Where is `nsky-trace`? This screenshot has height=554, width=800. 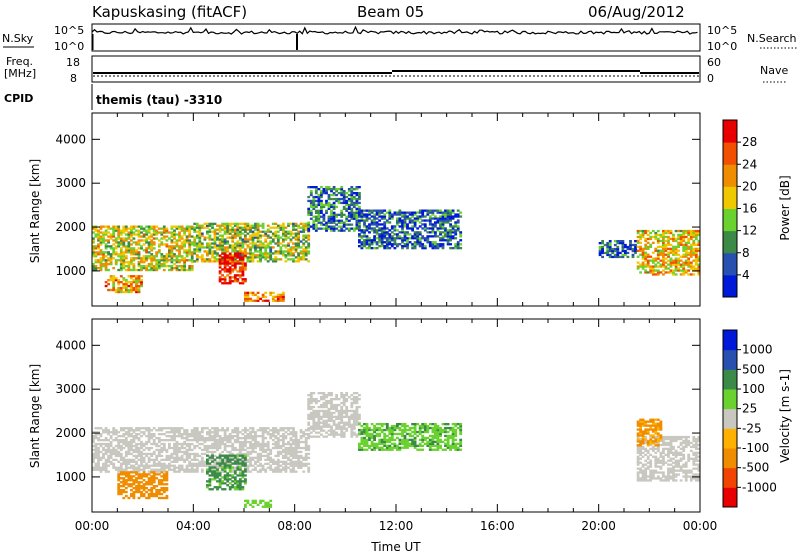
nsky-trace is located at coordinates (394, 30).